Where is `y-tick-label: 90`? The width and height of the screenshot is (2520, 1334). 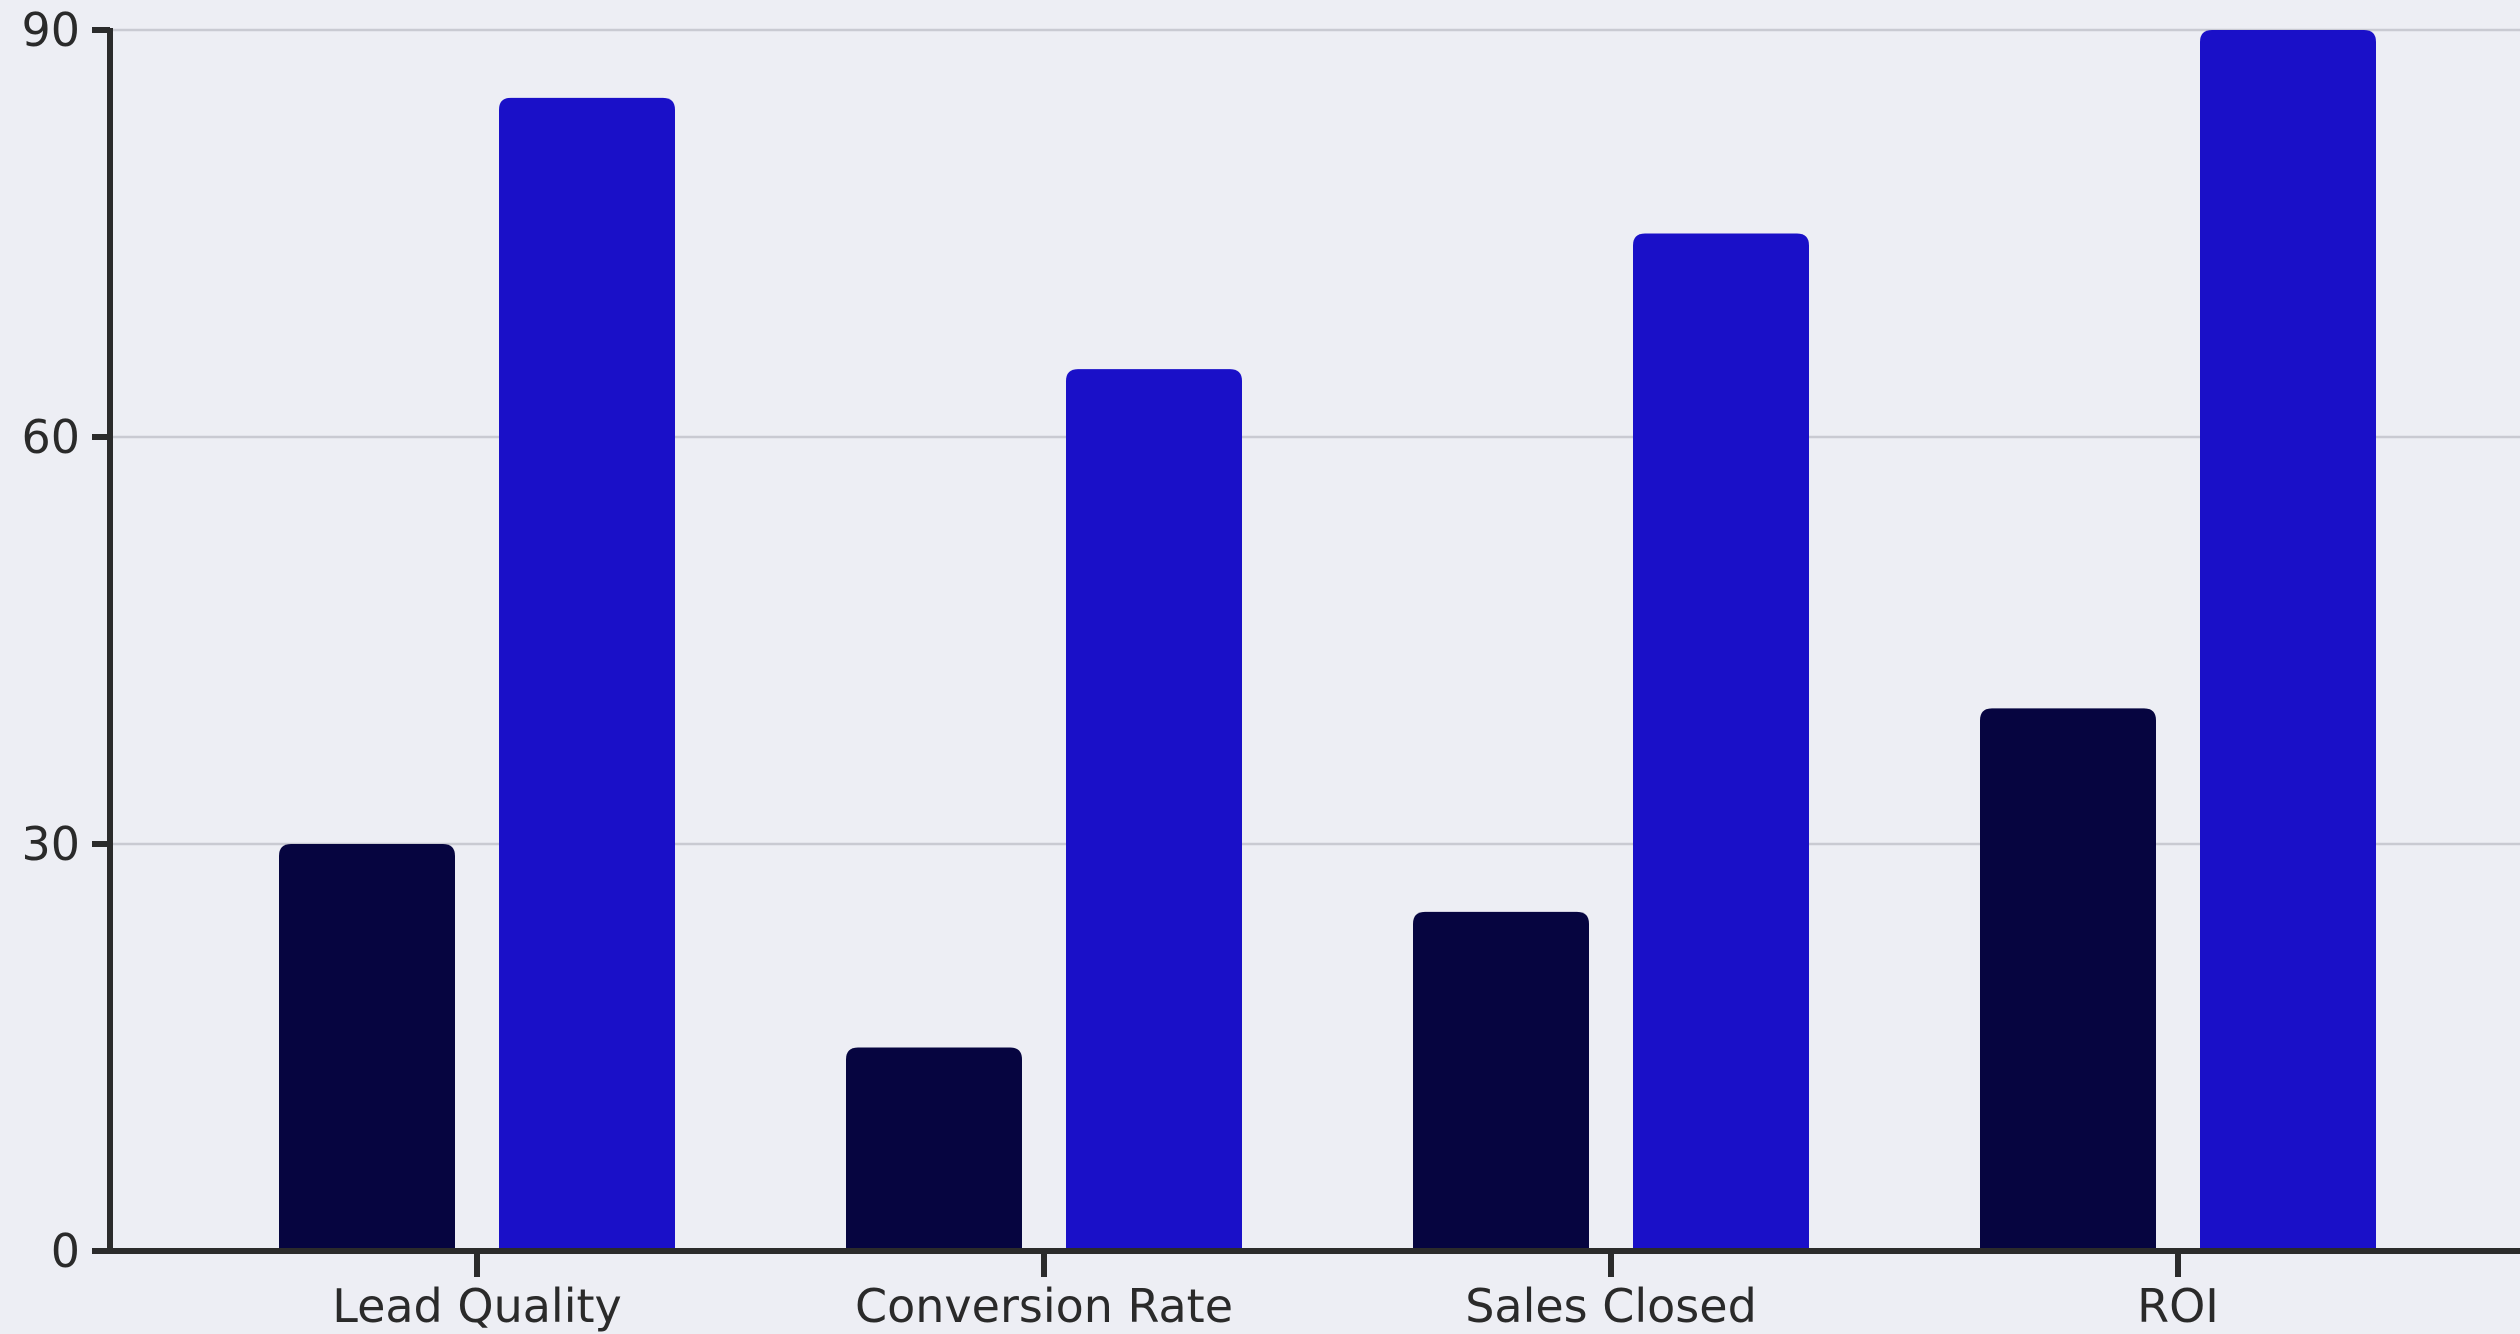
y-tick-label: 90 is located at coordinates (50, 30).